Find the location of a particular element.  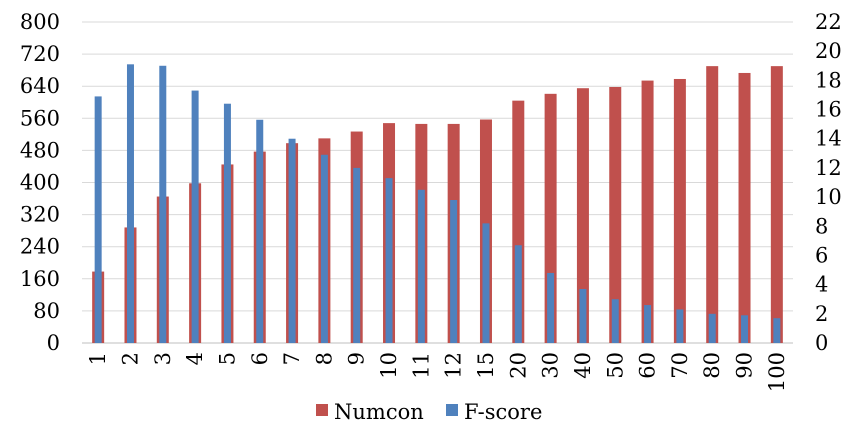

x-tick-label: 40 is located at coordinates (583, 365).